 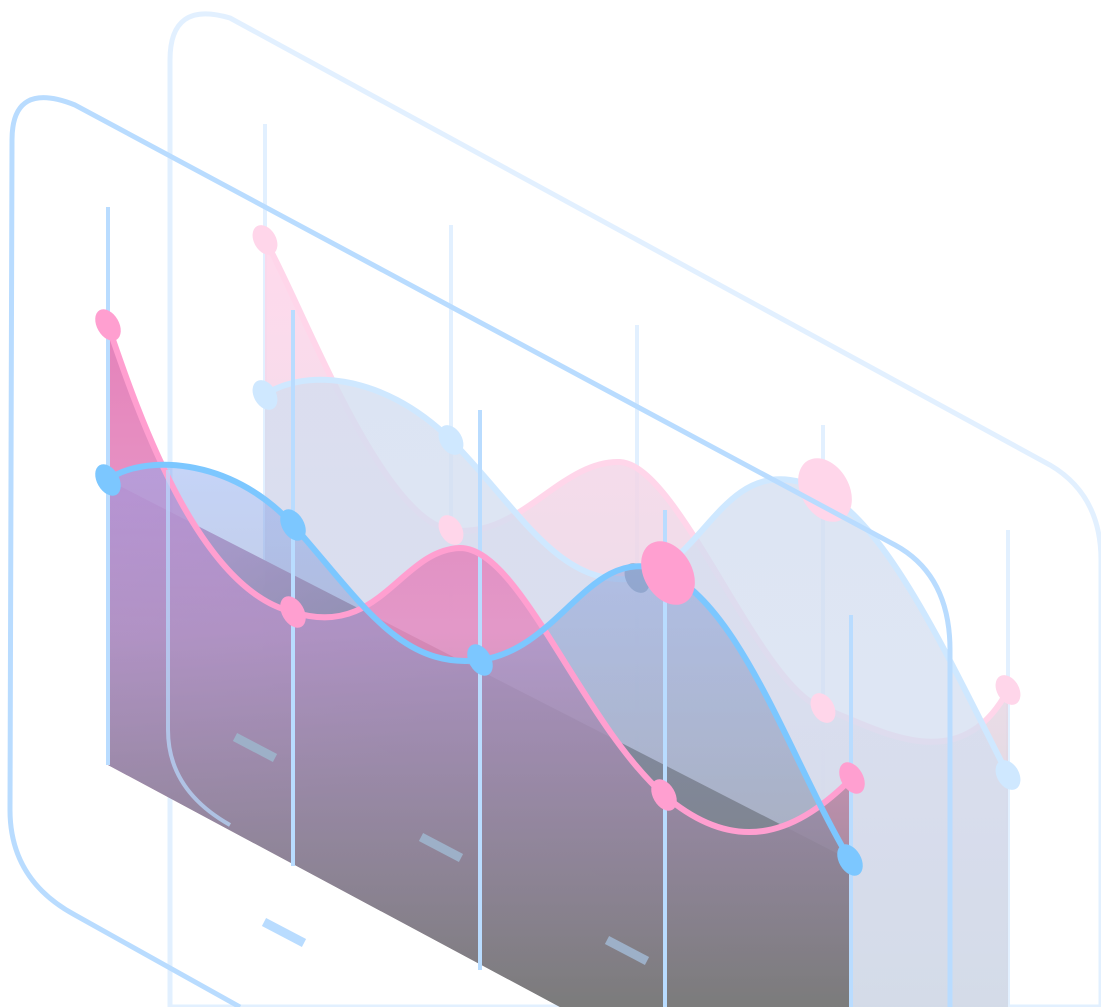 I want to click on front-inner-frame, so click(x=198, y=648).